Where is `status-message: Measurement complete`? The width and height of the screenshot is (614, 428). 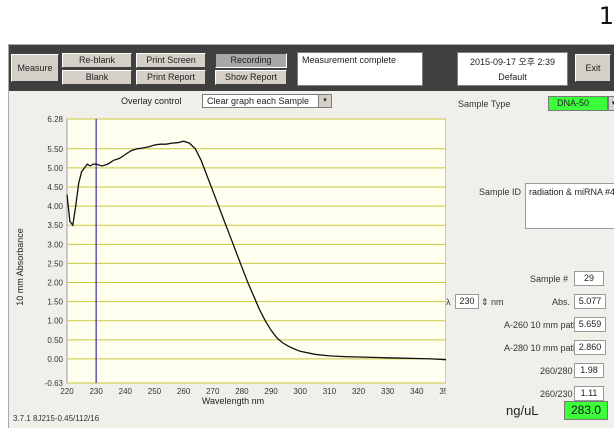
status-message: Measurement complete is located at coordinates (360, 69).